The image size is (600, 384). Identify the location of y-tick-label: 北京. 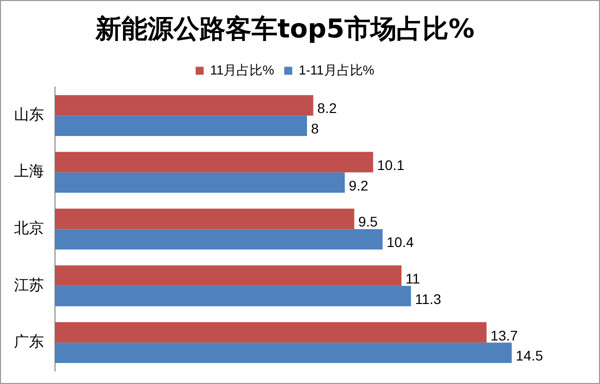
(29, 227).